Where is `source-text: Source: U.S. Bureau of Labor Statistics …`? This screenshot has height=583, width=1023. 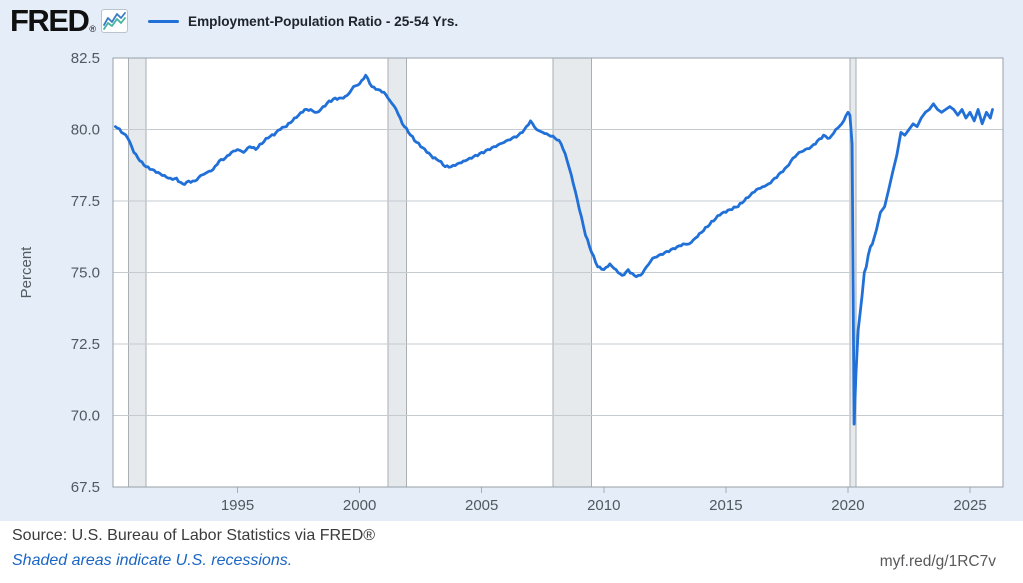
source-text: Source: U.S. Bureau of Labor Statistics … is located at coordinates (194, 535).